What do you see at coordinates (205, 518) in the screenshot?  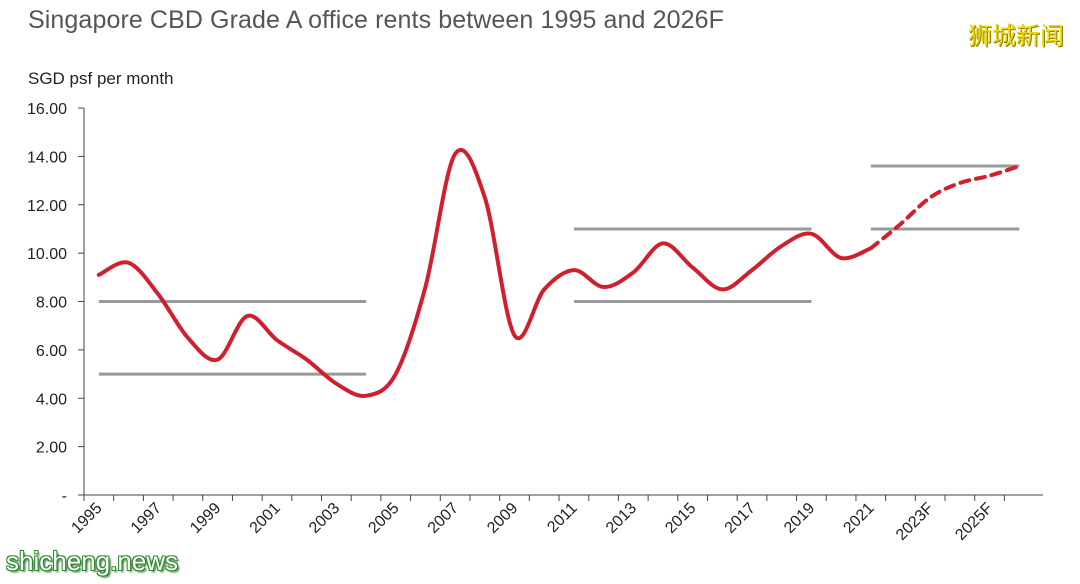 I see `x-tick-label: 1999` at bounding box center [205, 518].